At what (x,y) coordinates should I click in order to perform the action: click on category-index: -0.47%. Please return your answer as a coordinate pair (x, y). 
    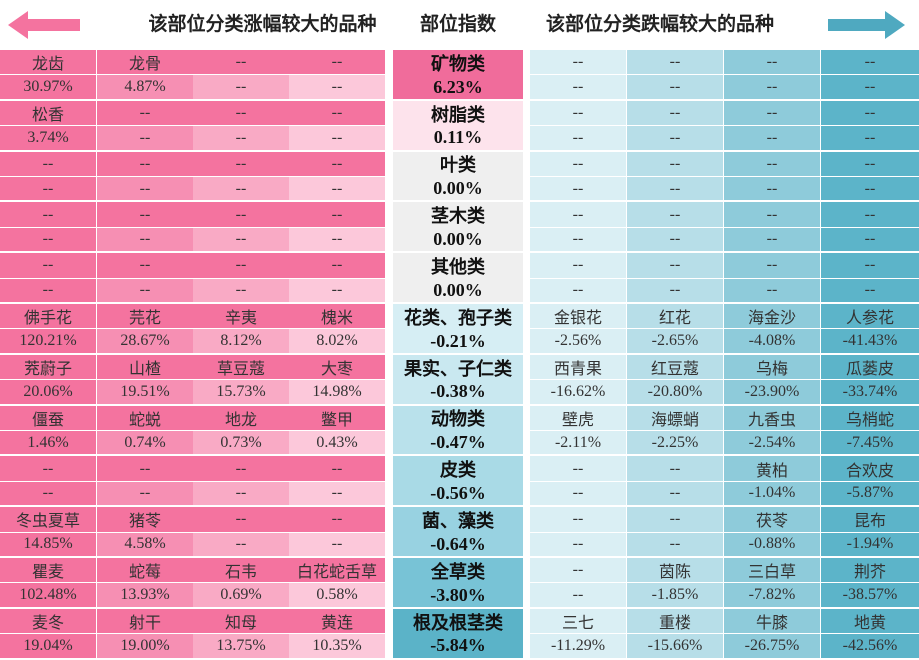
    Looking at the image, I should click on (458, 443).